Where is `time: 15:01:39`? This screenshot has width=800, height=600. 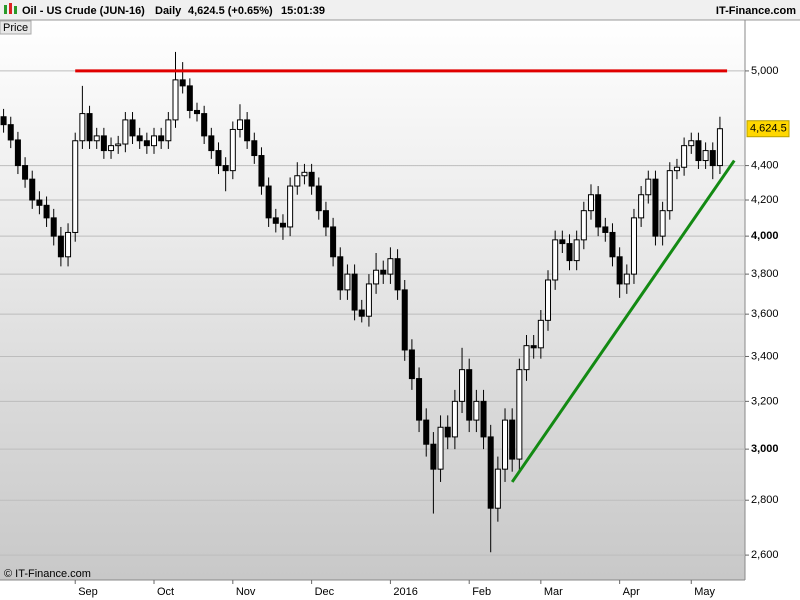
time: 15:01:39 is located at coordinates (303, 11).